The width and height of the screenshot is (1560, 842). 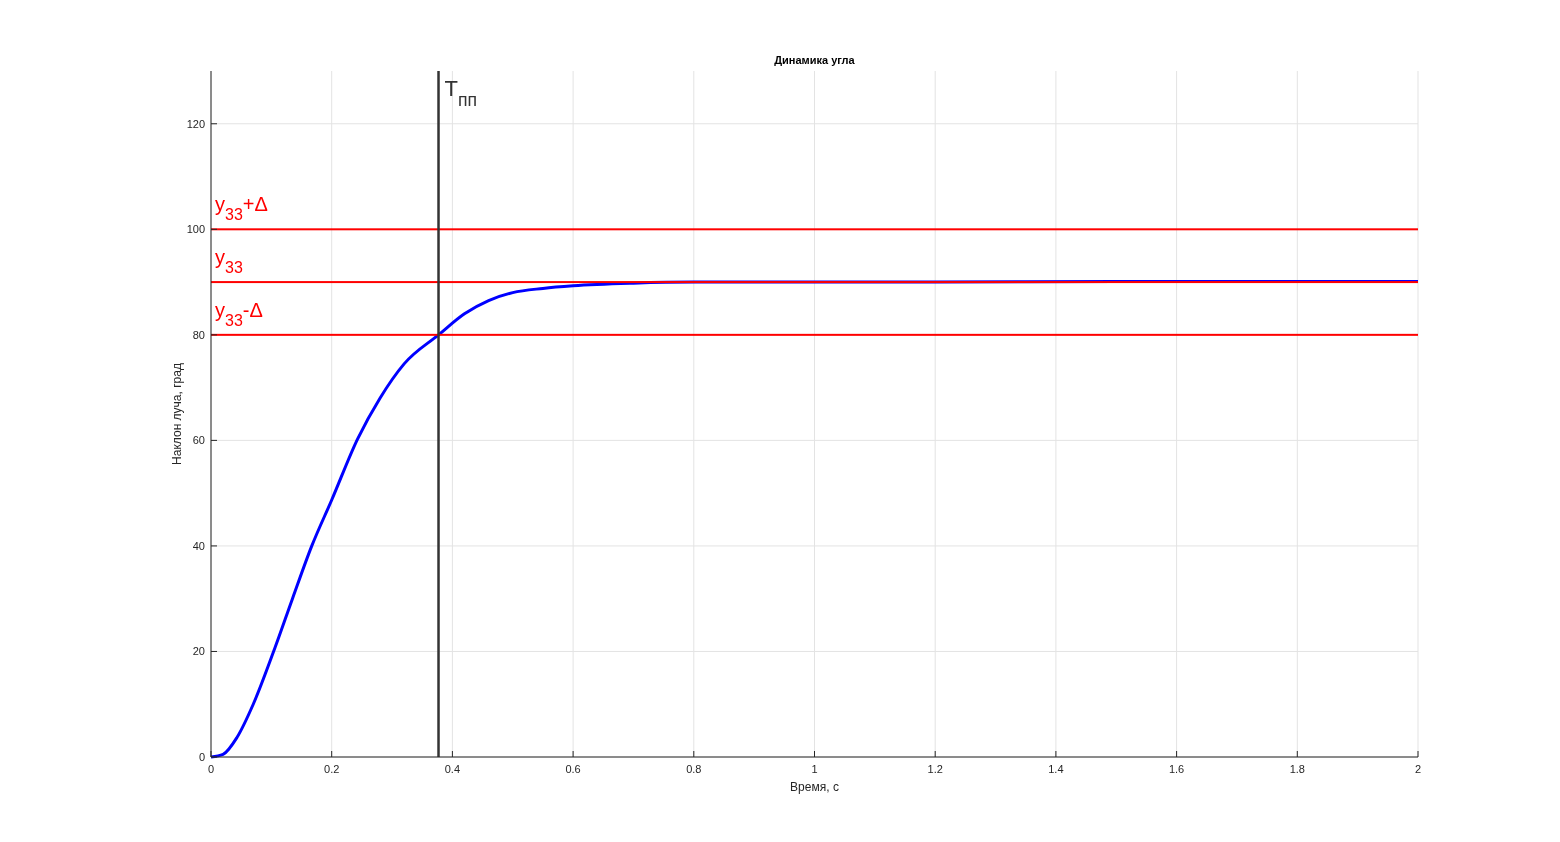 What do you see at coordinates (201, 757) in the screenshot?
I see `y-tick-label: 0` at bounding box center [201, 757].